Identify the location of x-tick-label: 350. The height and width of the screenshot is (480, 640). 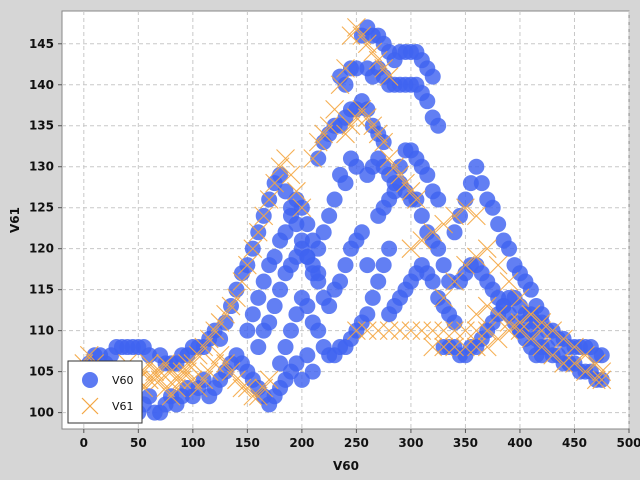
(465, 443).